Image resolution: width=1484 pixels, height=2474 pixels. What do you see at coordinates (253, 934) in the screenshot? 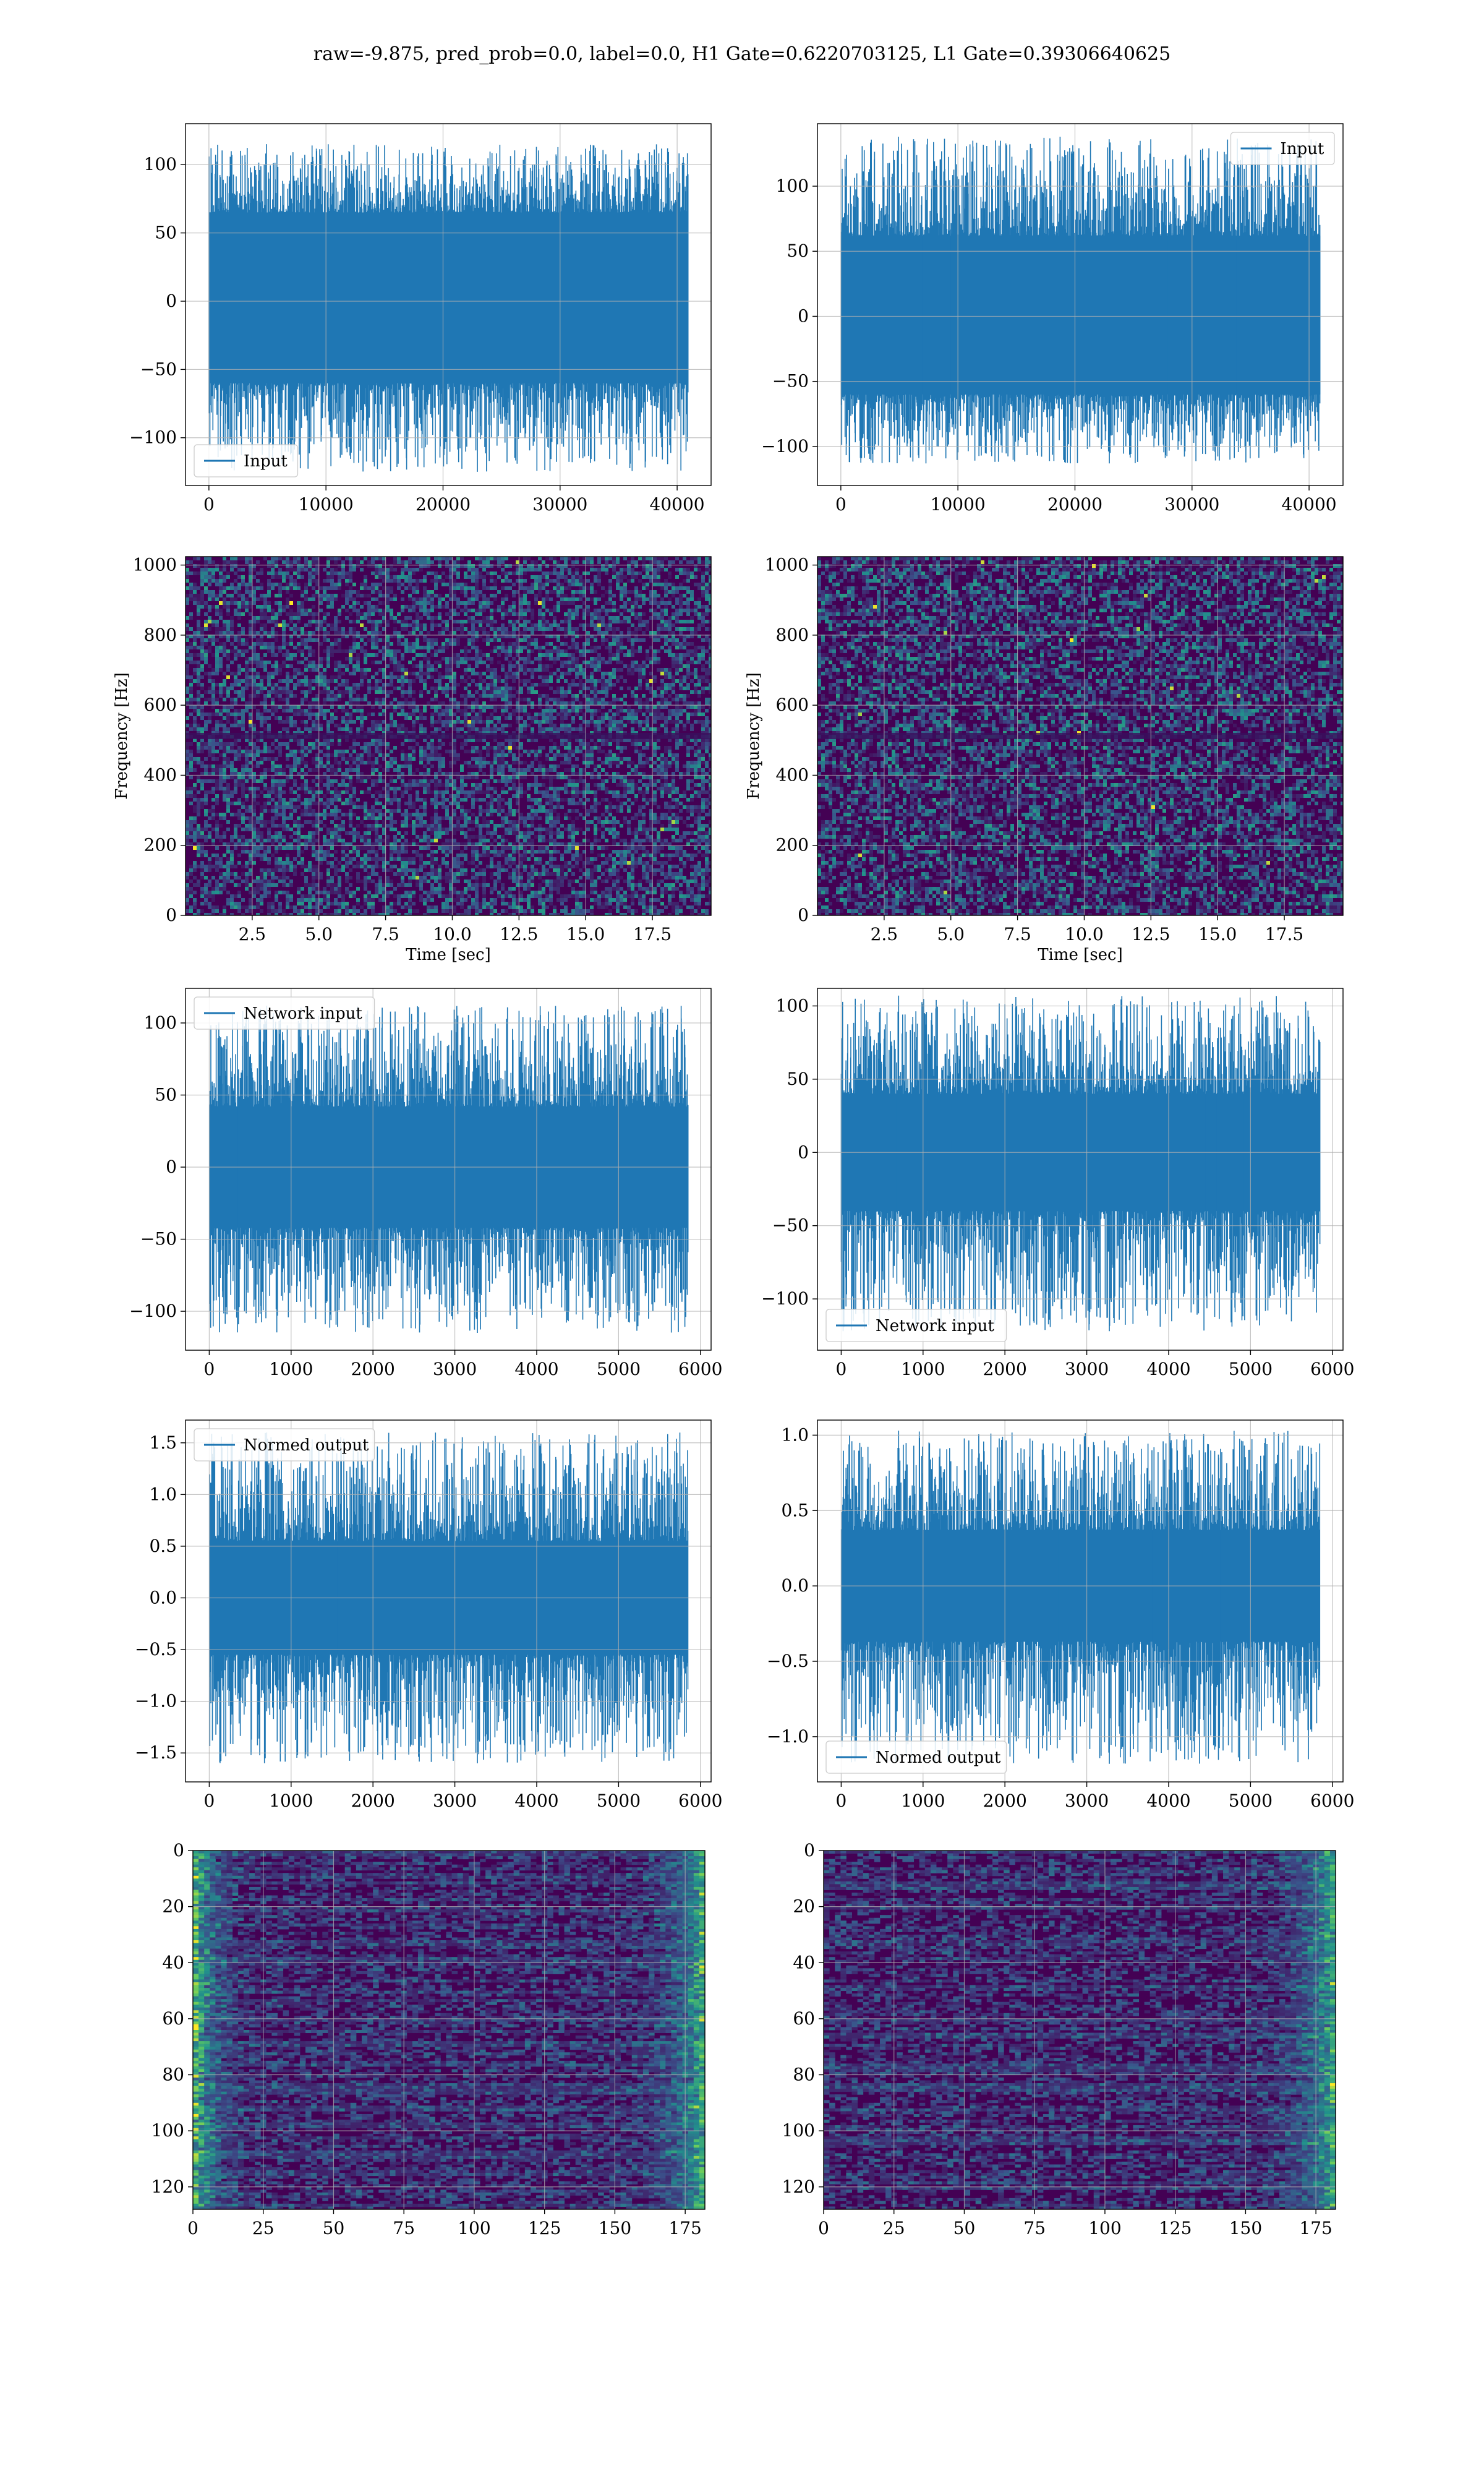
I see `h1-spectrogram-xtick-label: 2.5` at bounding box center [253, 934].